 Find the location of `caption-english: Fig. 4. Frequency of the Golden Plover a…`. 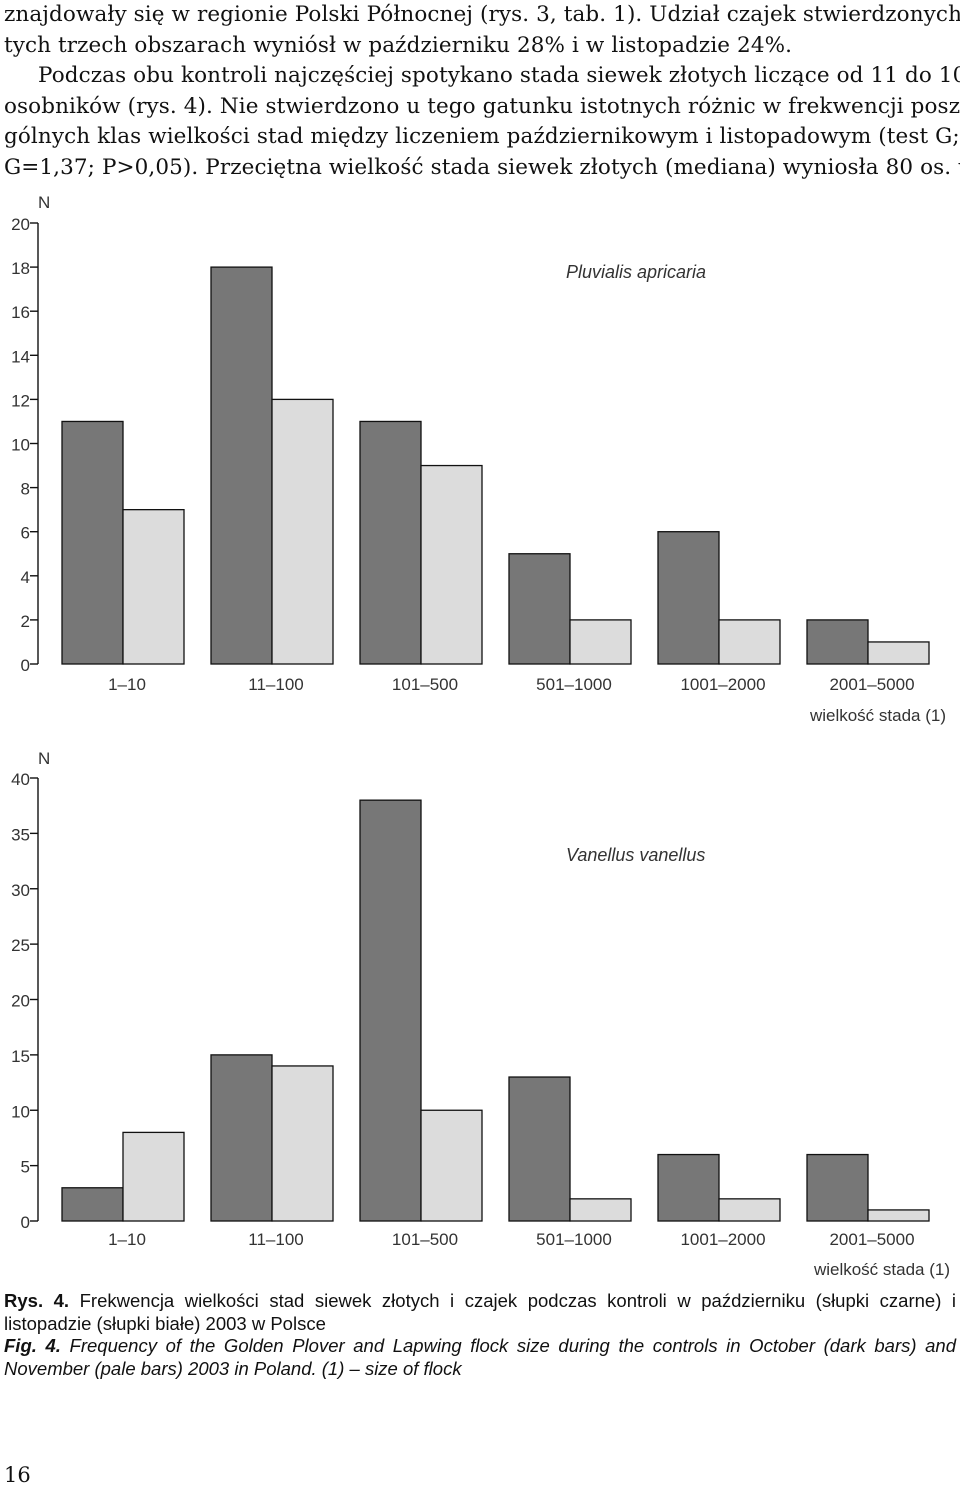

caption-english: Fig. 4. Frequency of the Golden Plover a… is located at coordinates (480, 1357).